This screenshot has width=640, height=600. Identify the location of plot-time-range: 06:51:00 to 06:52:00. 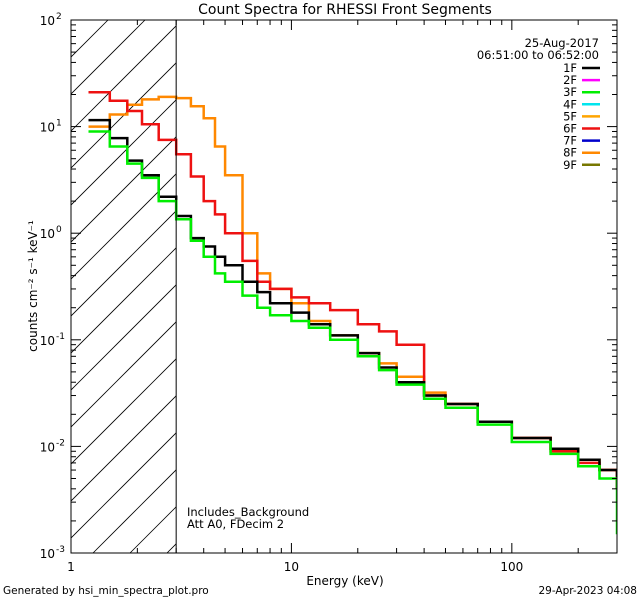
(538, 55).